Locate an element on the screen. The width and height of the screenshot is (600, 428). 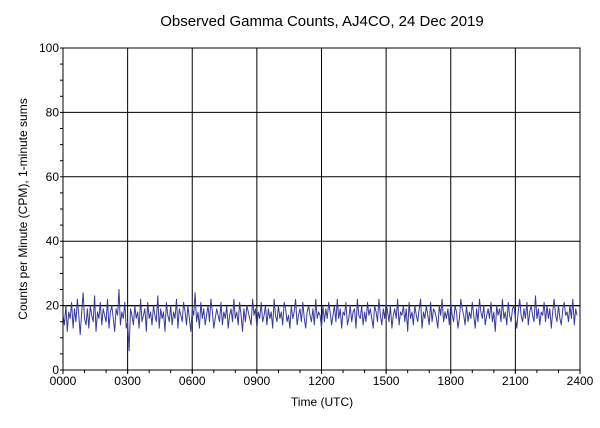
y-axis: 0 20 40 60 80 100 is located at coordinates (51, 209).